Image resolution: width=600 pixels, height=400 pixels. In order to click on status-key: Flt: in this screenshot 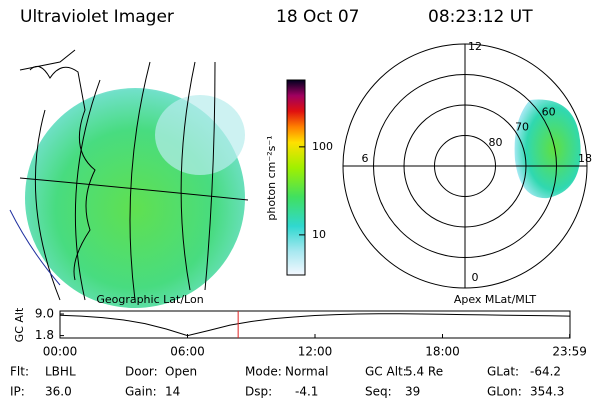, I will do `click(19, 372)`.